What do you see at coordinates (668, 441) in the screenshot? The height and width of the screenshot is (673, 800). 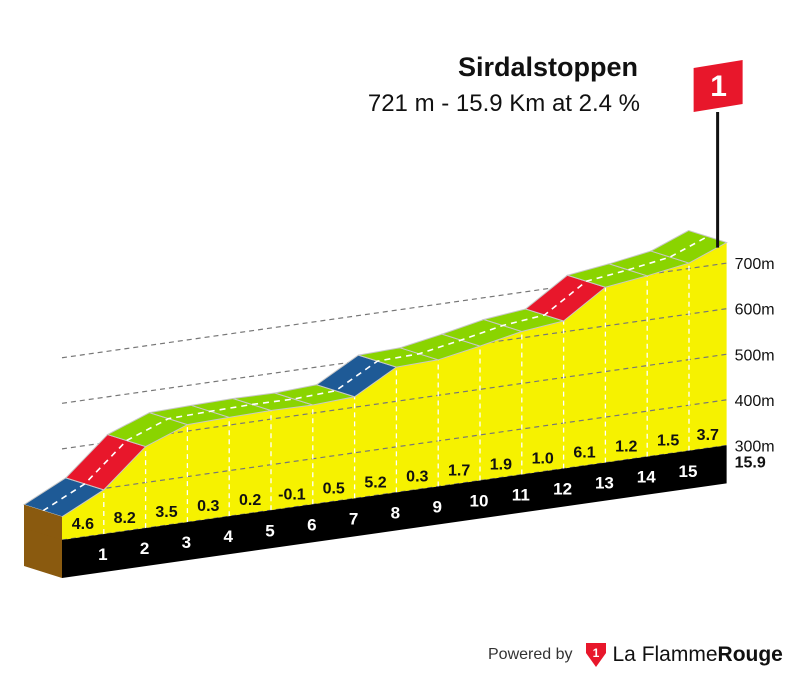 I see `gradient-label: 1.5` at bounding box center [668, 441].